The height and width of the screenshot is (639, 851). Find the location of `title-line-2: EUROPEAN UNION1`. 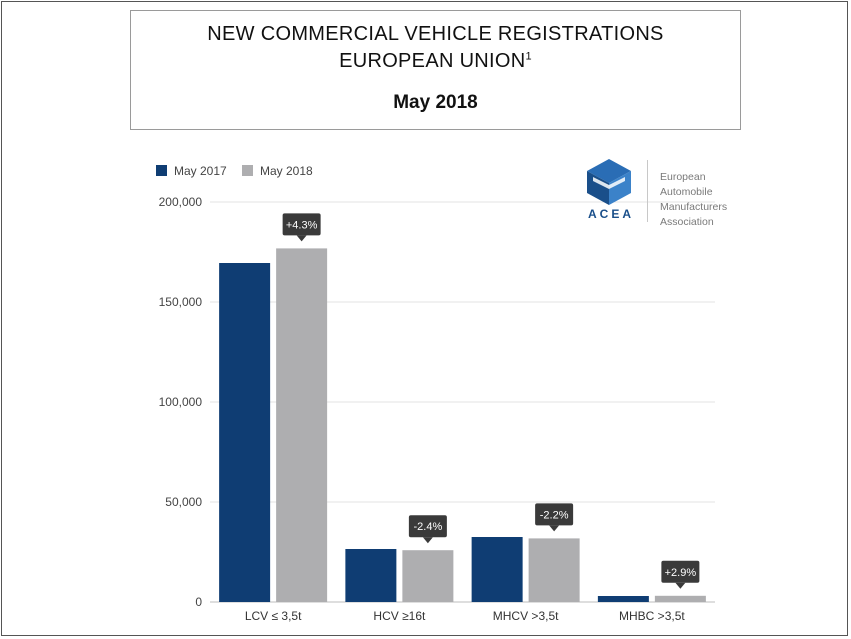

title-line-2: EUROPEAN UNION1 is located at coordinates (435, 61).